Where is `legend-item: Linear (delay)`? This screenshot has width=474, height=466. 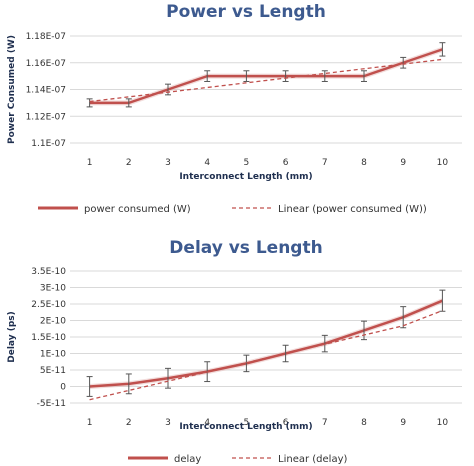 legend-item: Linear (delay) is located at coordinates (289, 459).